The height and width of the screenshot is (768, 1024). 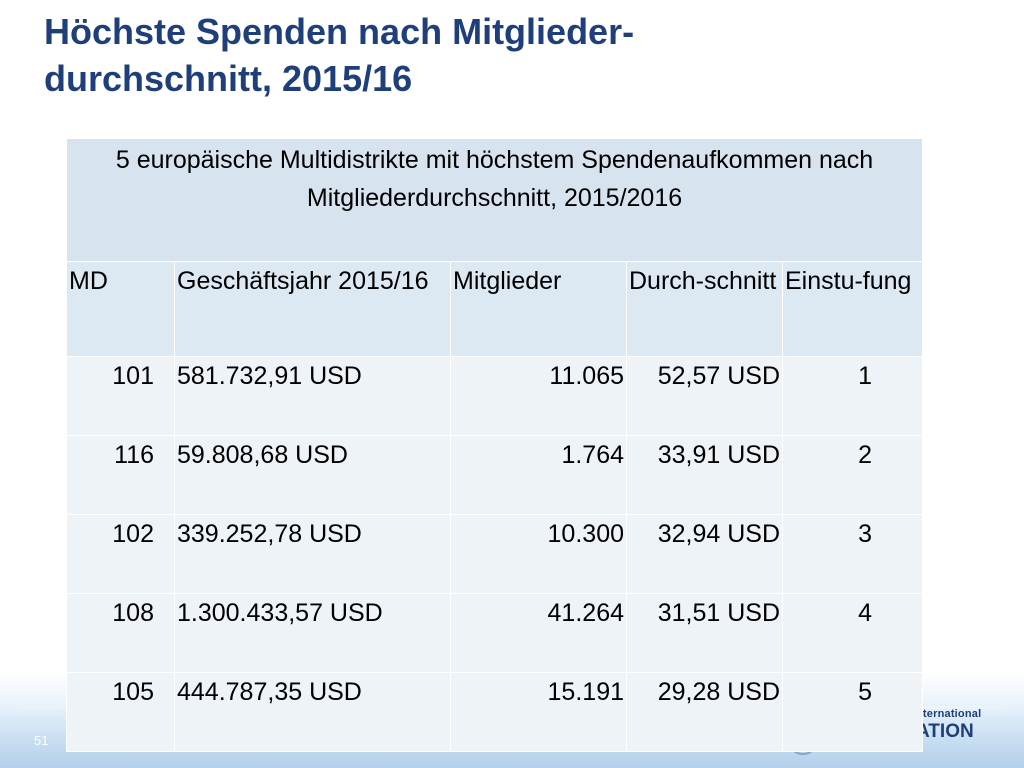 What do you see at coordinates (228, 78) in the screenshot?
I see `slide-title-line2: durchschnitt, 2015/16` at bounding box center [228, 78].